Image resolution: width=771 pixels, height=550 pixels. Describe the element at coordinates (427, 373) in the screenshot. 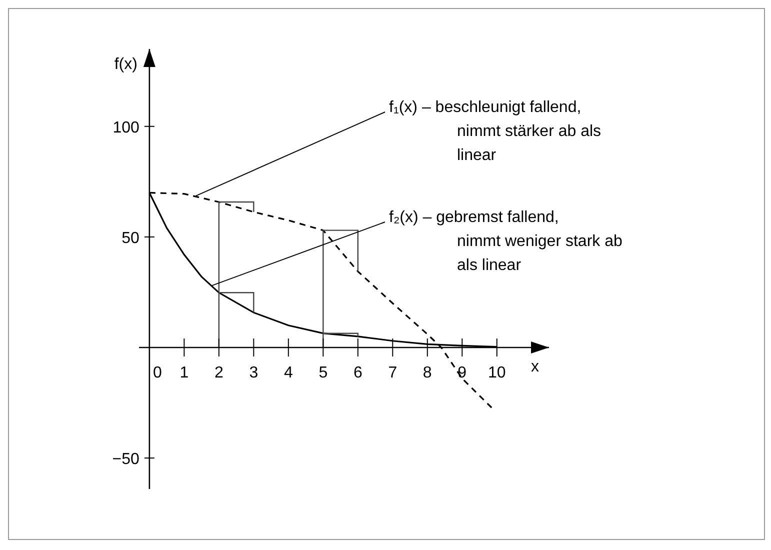

I see `x-tick-label: 8` at that location.